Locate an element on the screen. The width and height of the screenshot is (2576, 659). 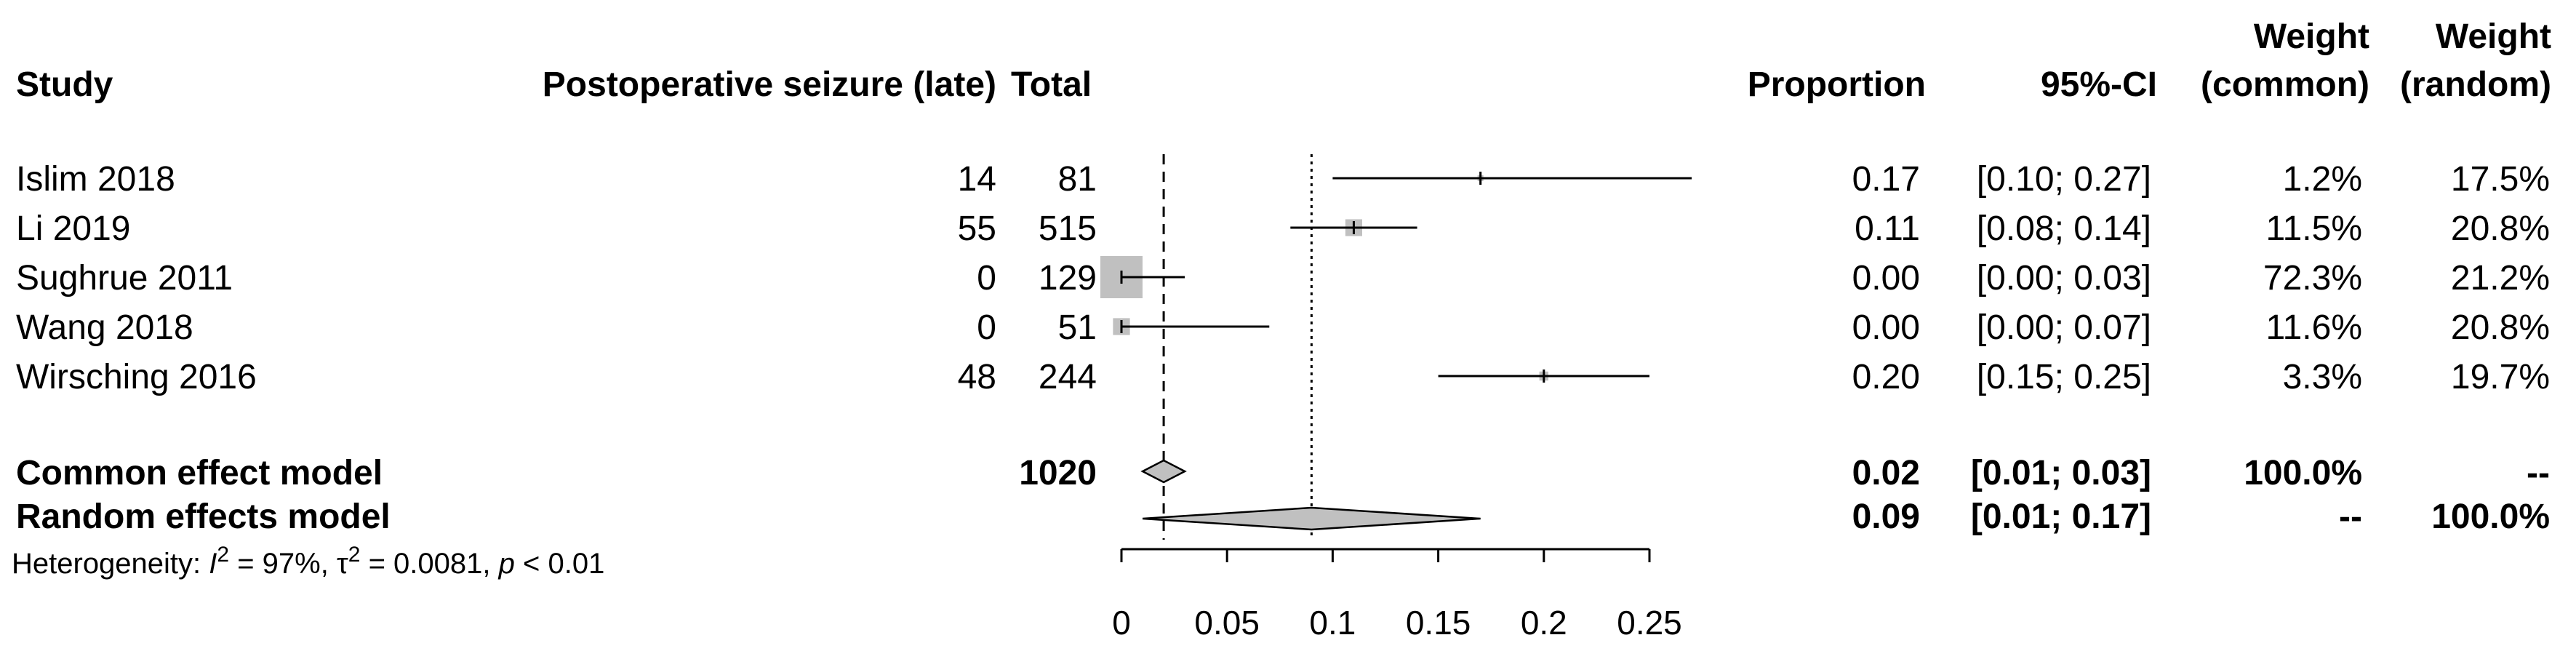
study-proportion: 0.17 is located at coordinates (1886, 179).